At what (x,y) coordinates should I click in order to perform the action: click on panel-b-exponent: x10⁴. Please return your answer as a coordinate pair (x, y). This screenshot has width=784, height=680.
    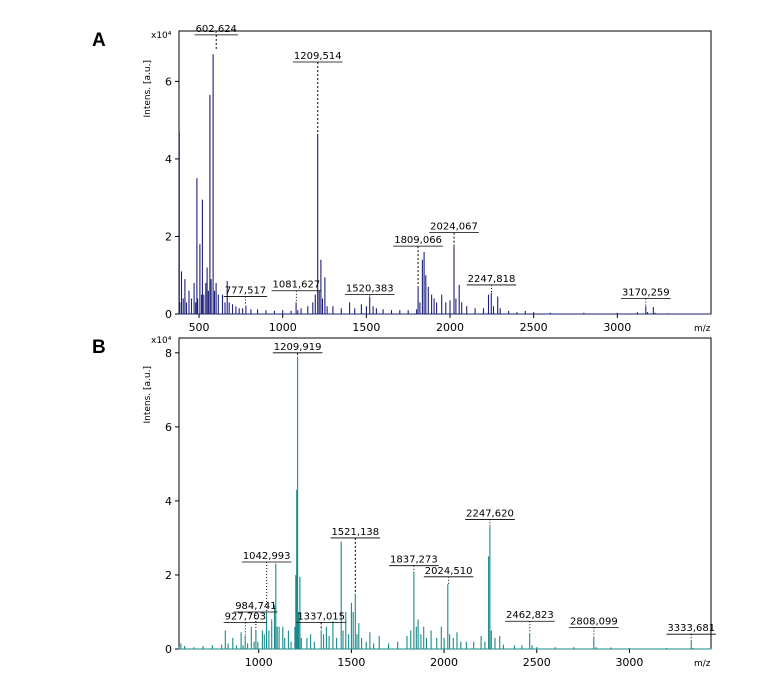
    Looking at the image, I should click on (161, 341).